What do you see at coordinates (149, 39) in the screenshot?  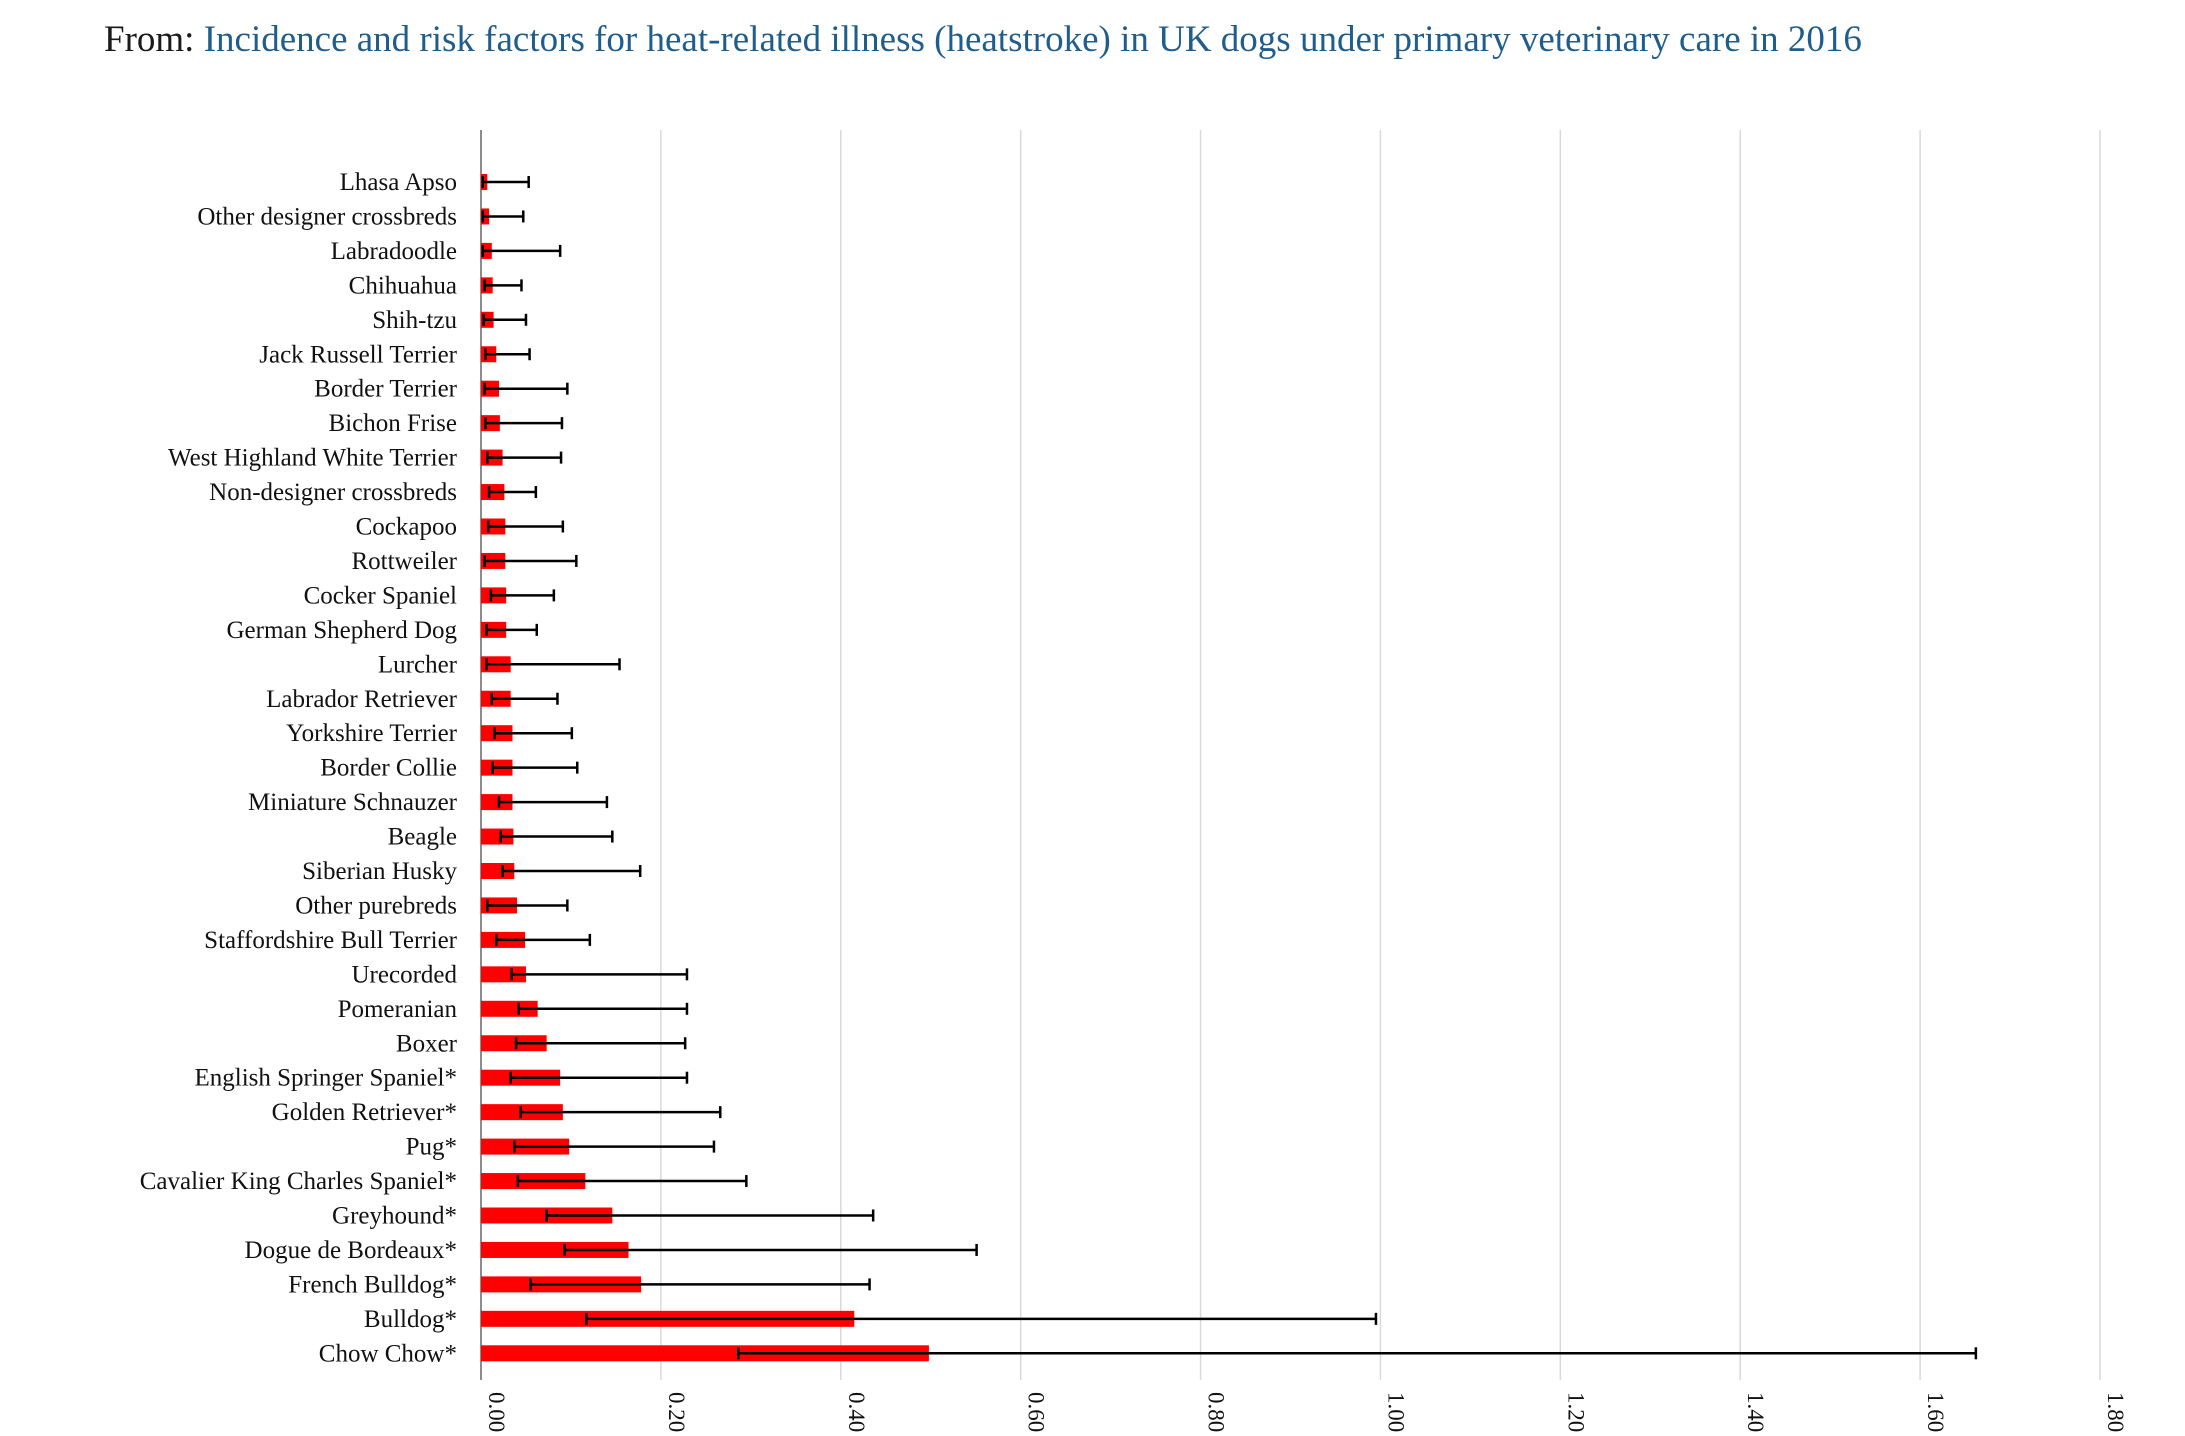 I see `from-label: From:` at bounding box center [149, 39].